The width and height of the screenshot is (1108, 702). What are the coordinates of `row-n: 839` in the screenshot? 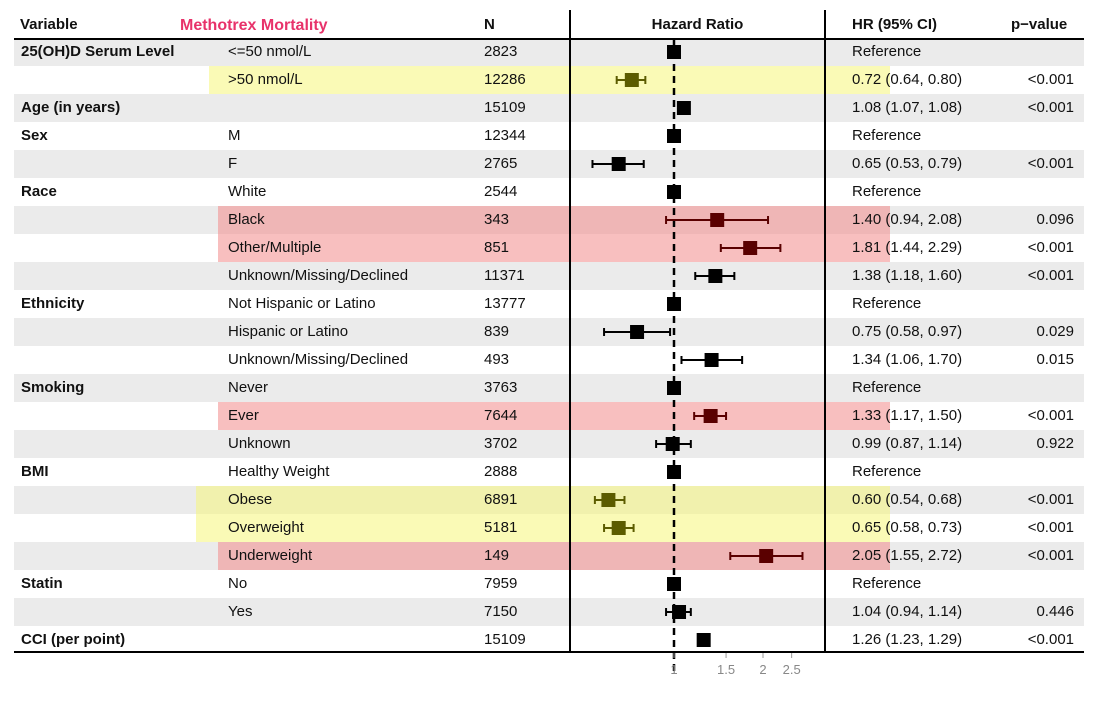 It's located at (497, 331).